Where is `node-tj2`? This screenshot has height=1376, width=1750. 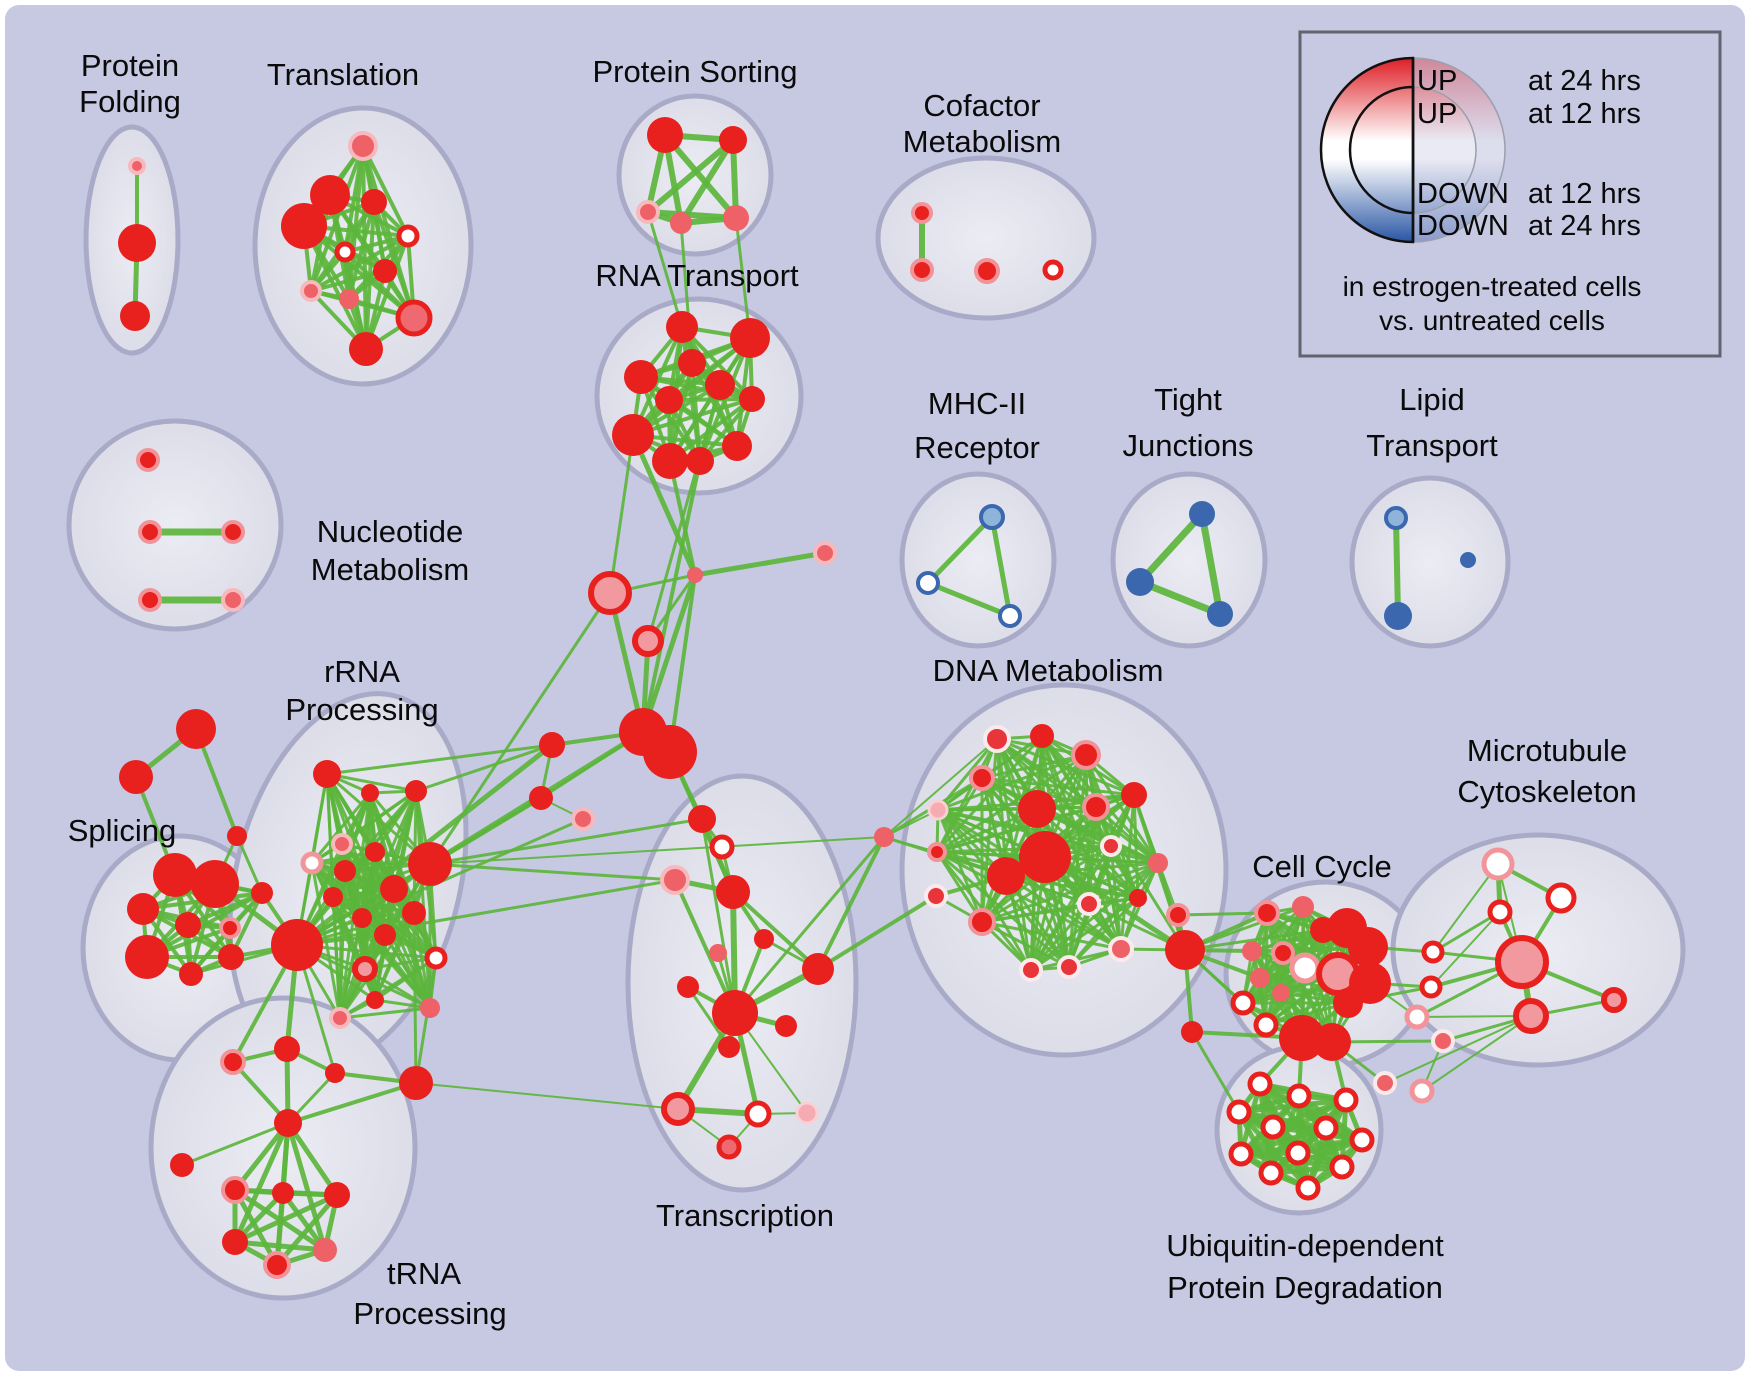 node-tj2 is located at coordinates (1140, 582).